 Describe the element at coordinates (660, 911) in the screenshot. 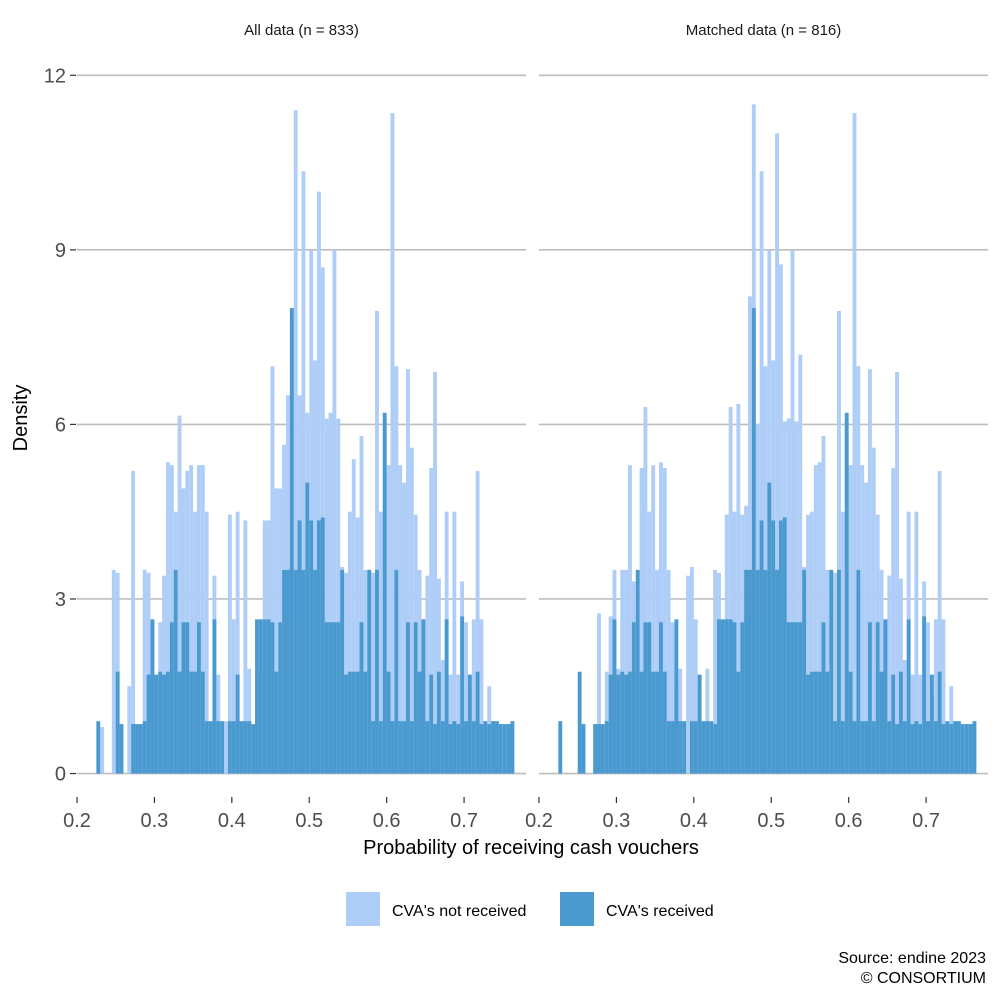

I see `legend-label-received: CVA's received` at that location.